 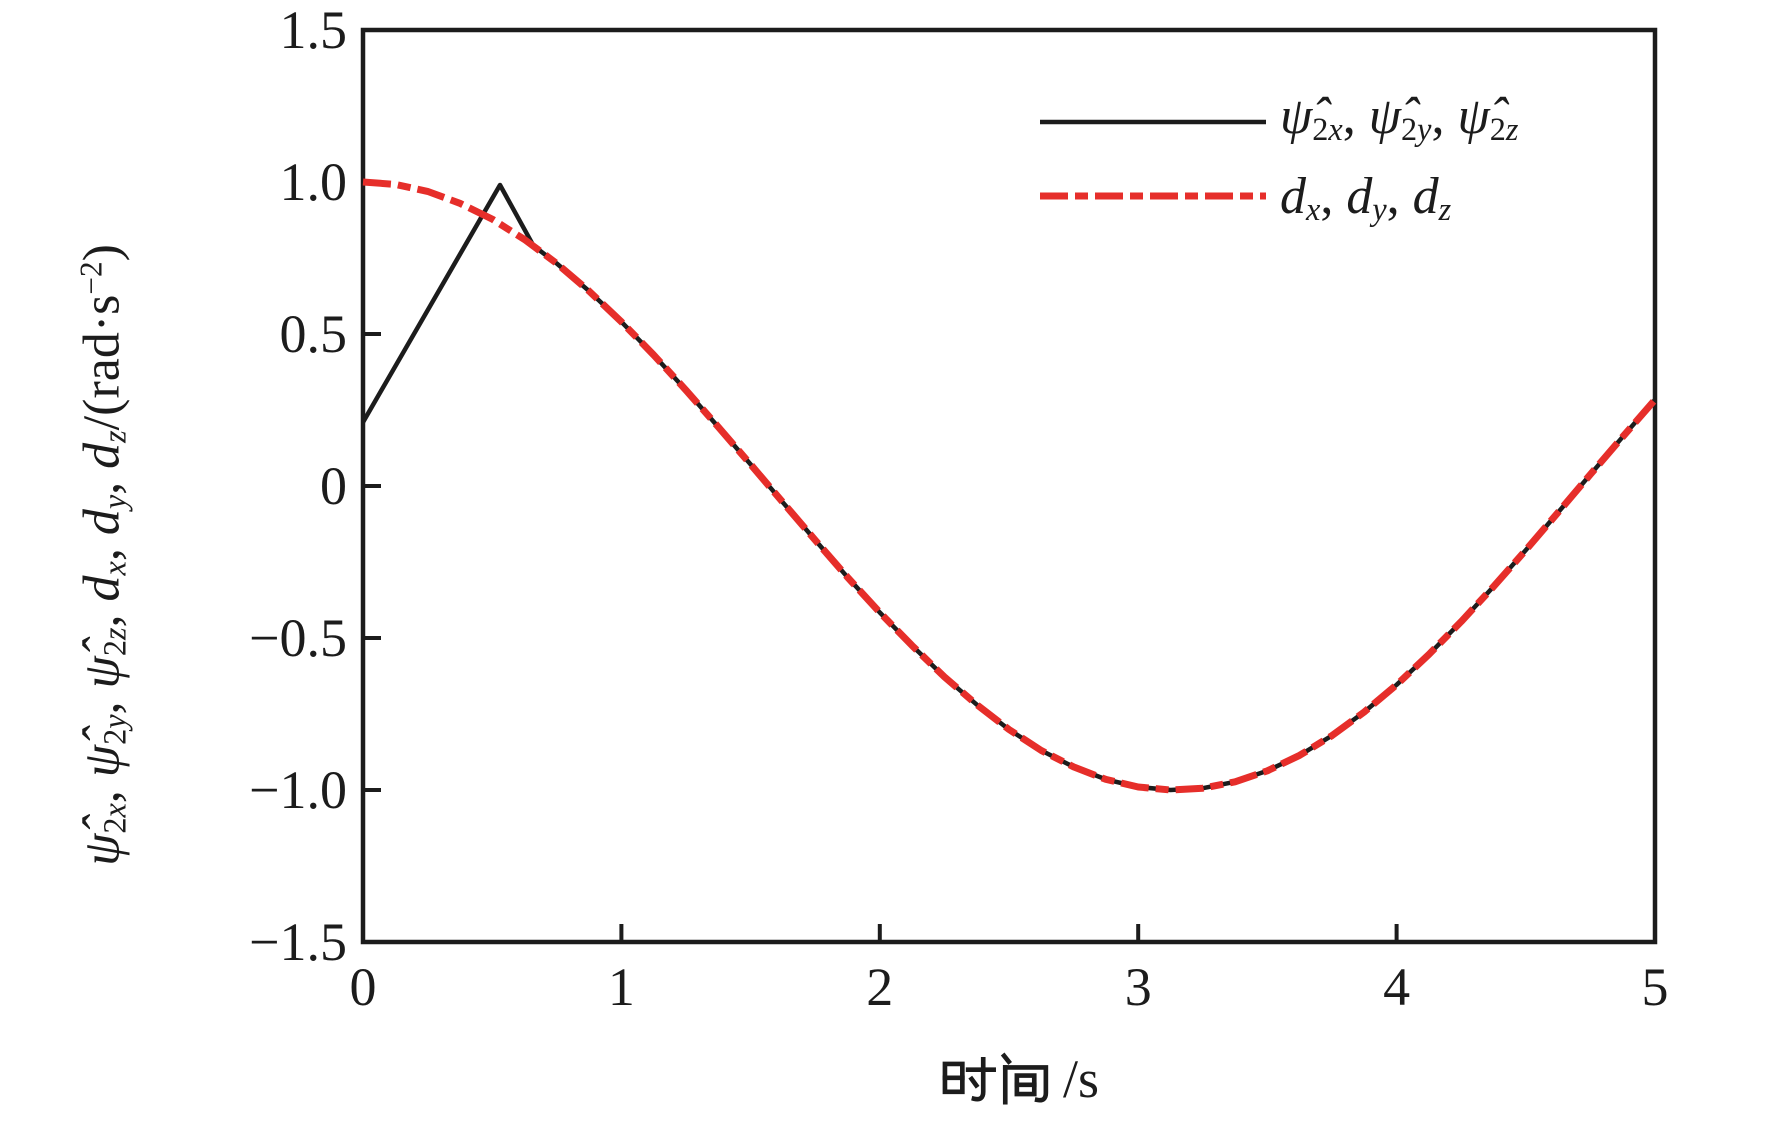 I want to click on x-tick-label: 0, so click(x=363, y=987).